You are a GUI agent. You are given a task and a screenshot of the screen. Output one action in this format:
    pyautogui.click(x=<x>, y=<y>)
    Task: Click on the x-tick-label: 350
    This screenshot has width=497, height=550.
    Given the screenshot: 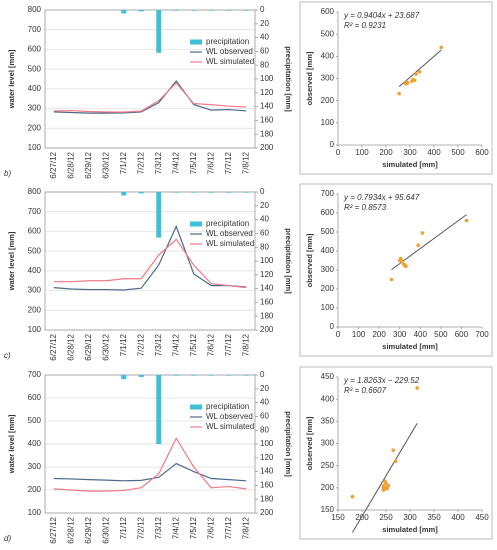 What is the action you would take?
    pyautogui.click(x=434, y=517)
    